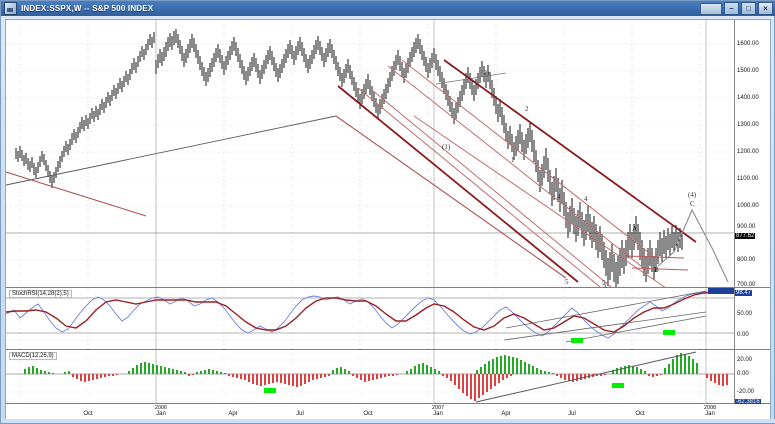  I want to click on price-axis-label: 1000.00, so click(748, 206).